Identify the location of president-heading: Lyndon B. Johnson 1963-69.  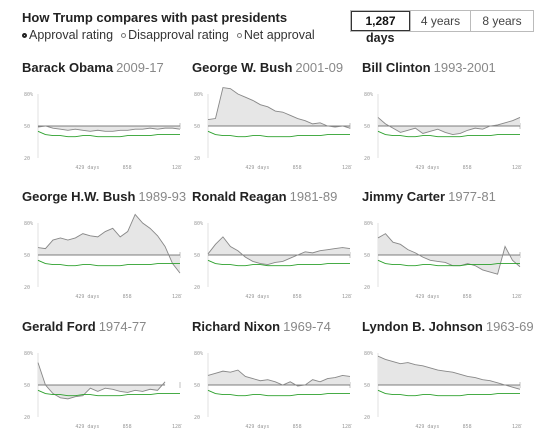
(448, 326).